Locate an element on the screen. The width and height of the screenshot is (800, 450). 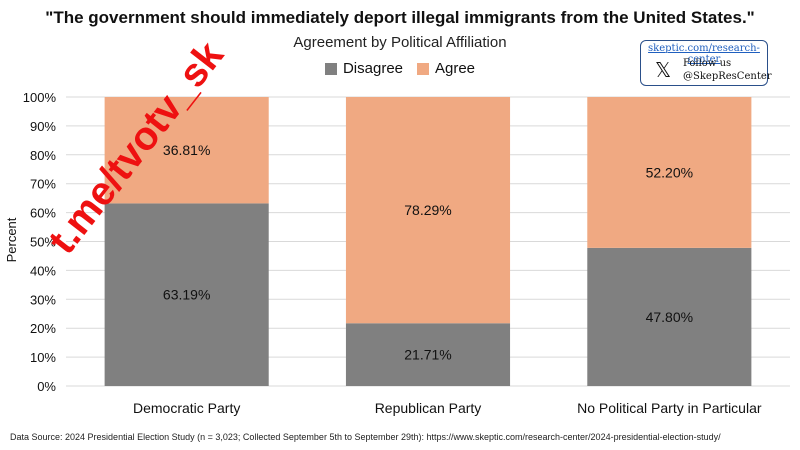
data-label-agree-2: 78.29% is located at coordinates (427, 210).